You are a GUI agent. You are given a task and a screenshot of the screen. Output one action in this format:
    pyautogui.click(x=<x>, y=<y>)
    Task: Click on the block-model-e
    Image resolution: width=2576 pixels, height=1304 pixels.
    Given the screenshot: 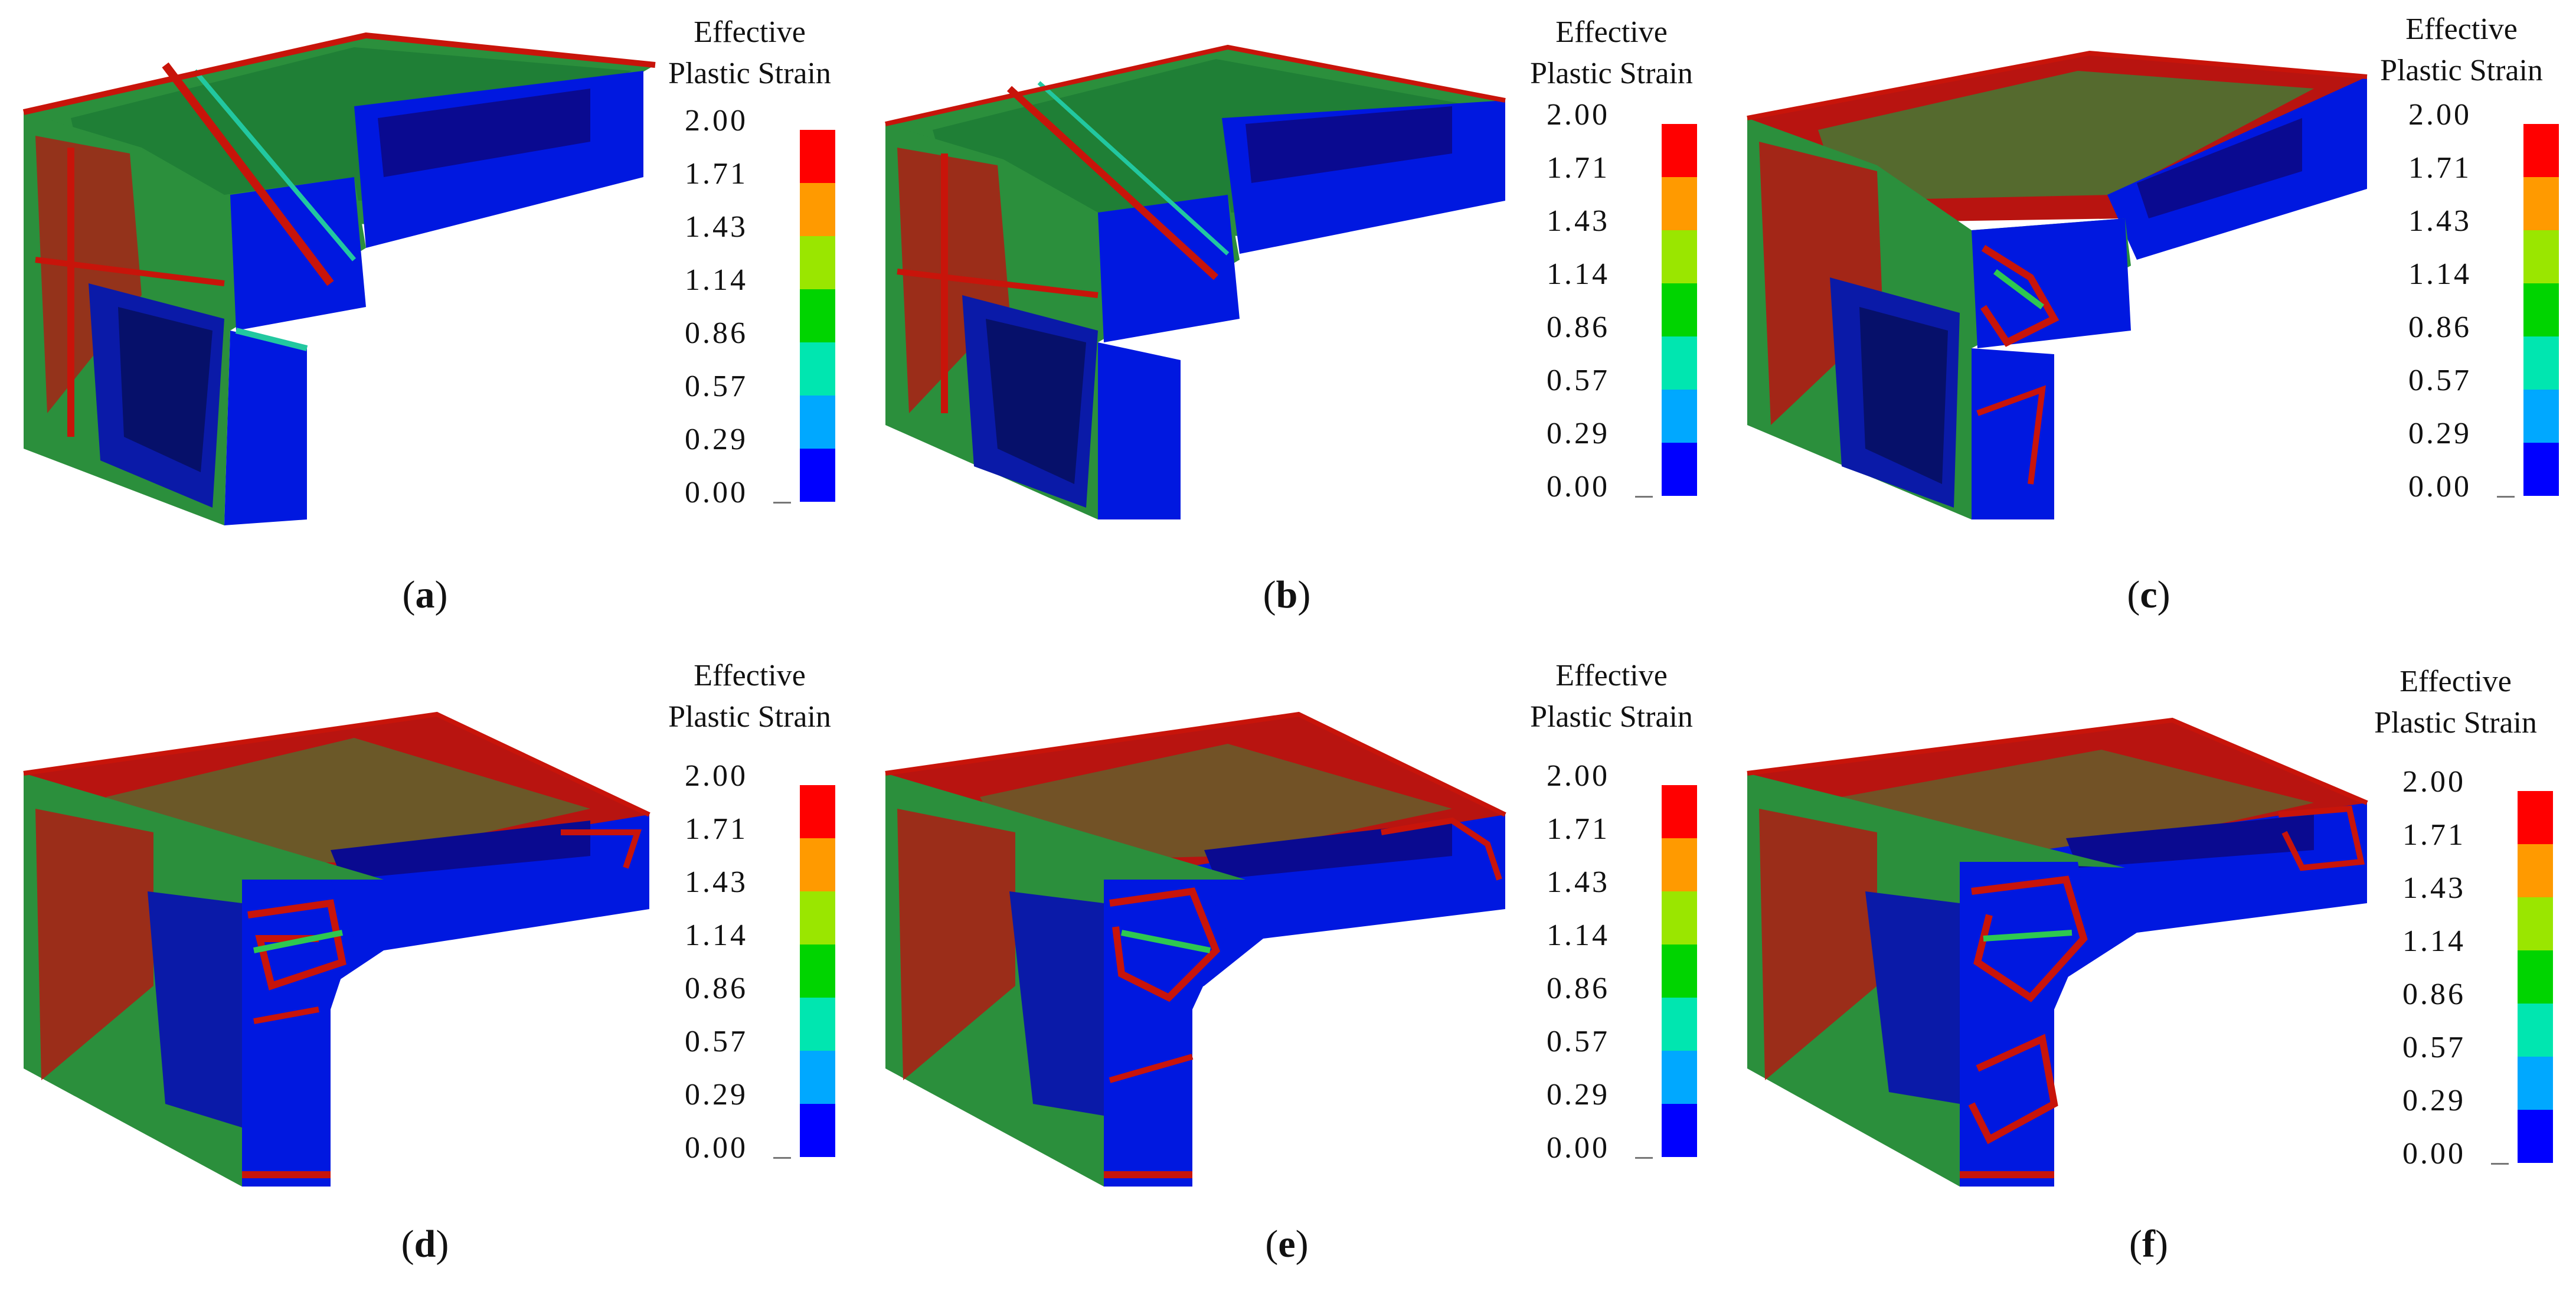 What is the action you would take?
    pyautogui.click(x=1195, y=949)
    